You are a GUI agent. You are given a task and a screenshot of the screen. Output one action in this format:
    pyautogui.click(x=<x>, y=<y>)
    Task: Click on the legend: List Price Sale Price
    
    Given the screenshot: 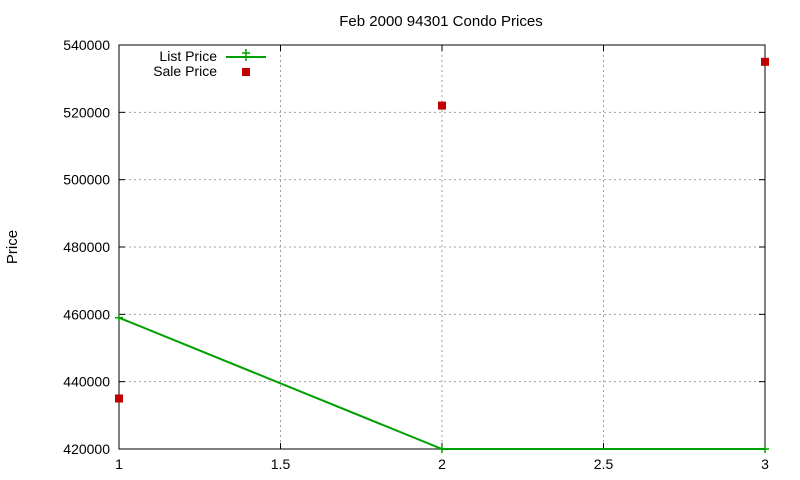 What is the action you would take?
    pyautogui.click(x=209, y=63)
    